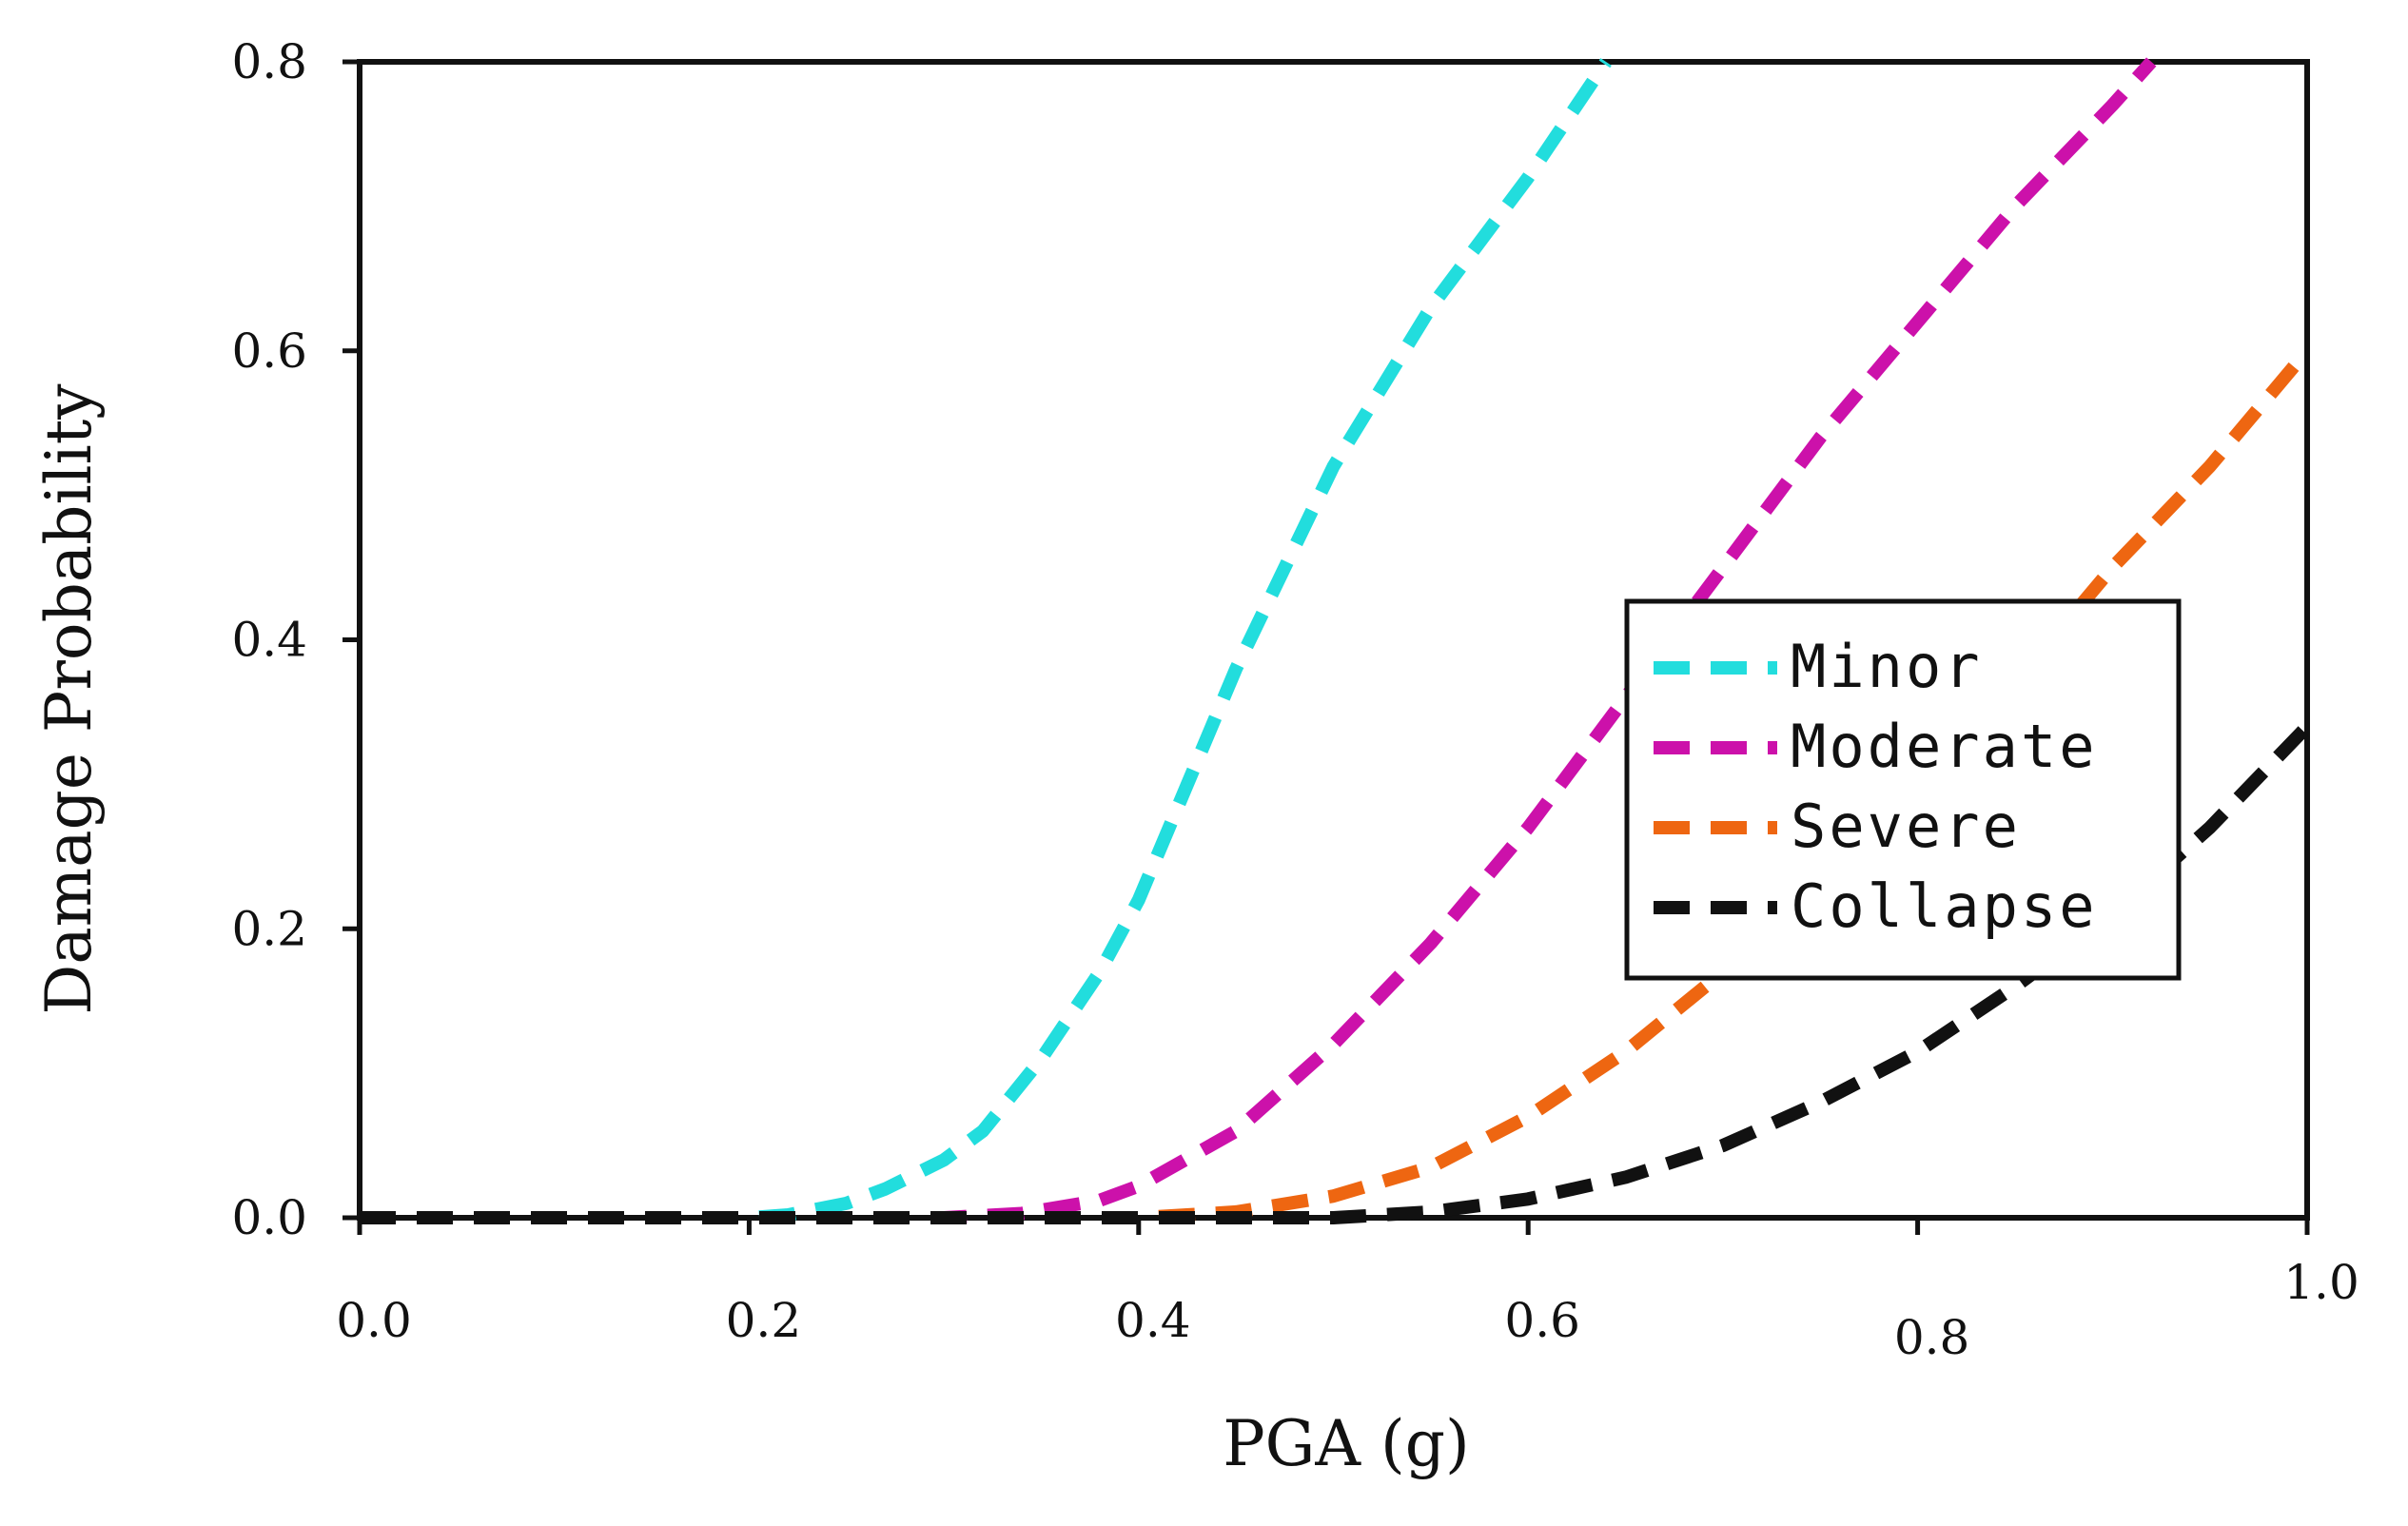  What do you see at coordinates (69, 699) in the screenshot?
I see `y-axis-title: Damage Probability` at bounding box center [69, 699].